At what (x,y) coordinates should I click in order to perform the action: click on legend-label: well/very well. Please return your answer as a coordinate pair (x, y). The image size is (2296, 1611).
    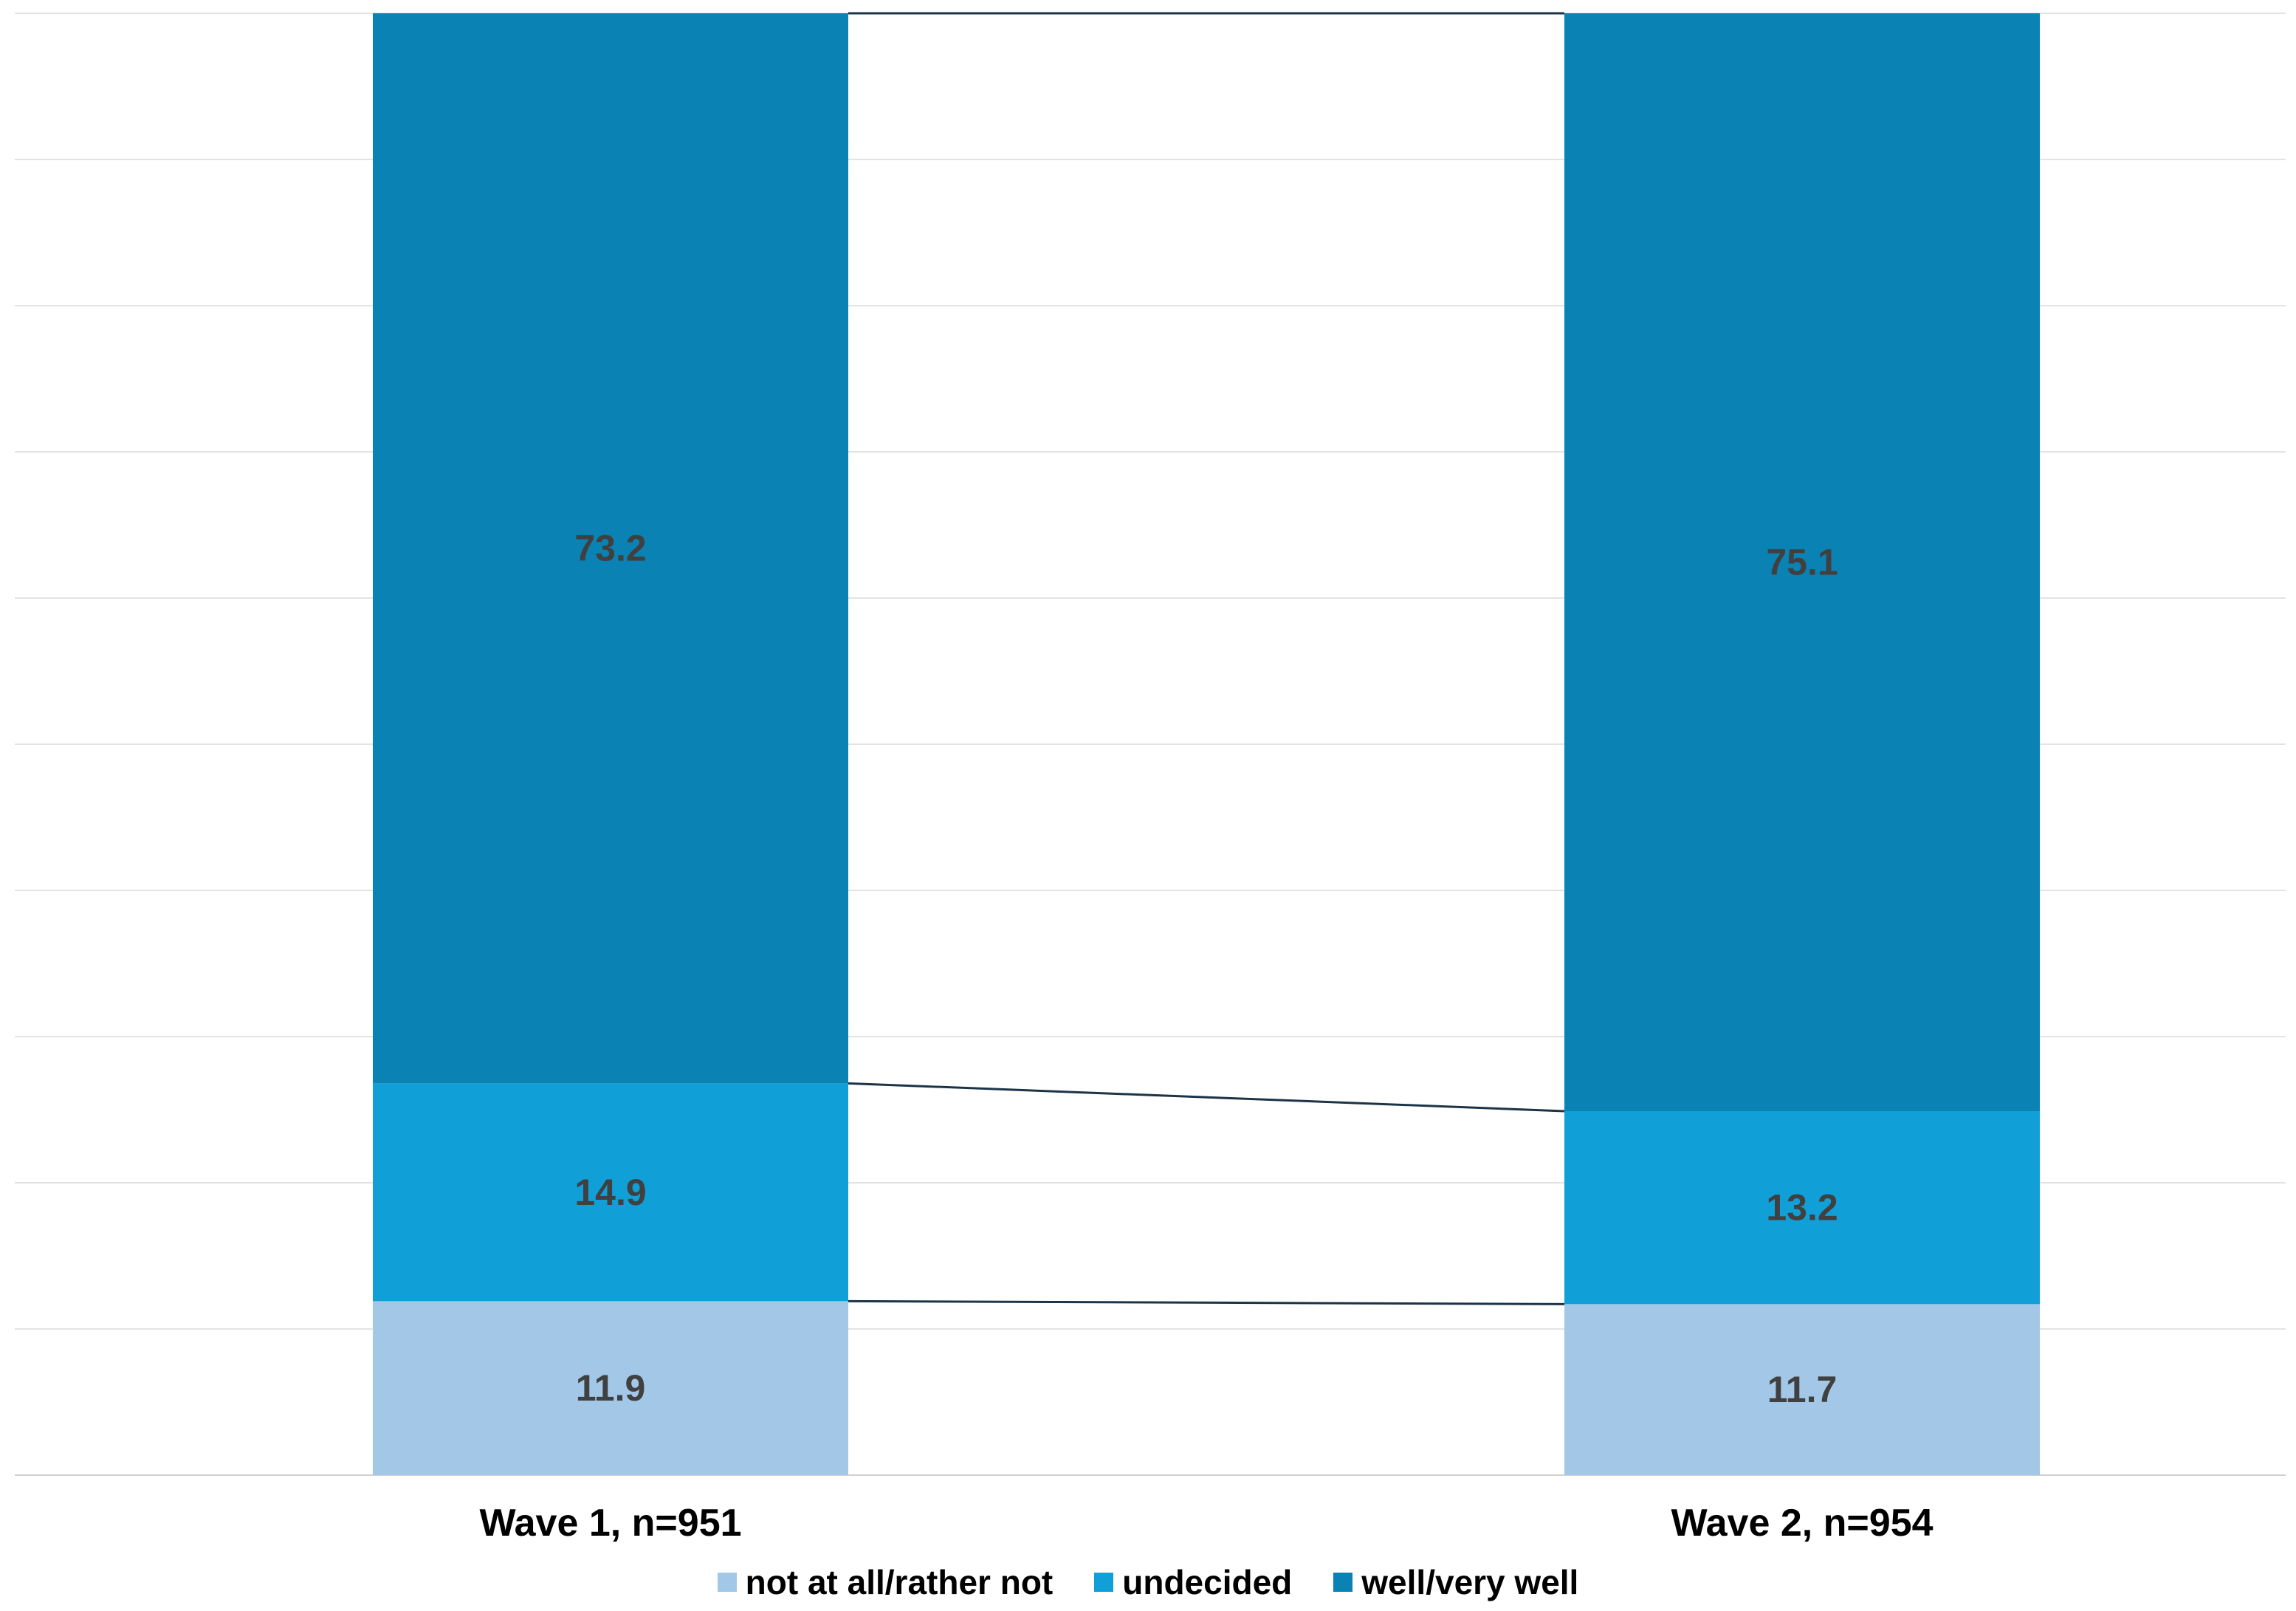
    Looking at the image, I should click on (1470, 1582).